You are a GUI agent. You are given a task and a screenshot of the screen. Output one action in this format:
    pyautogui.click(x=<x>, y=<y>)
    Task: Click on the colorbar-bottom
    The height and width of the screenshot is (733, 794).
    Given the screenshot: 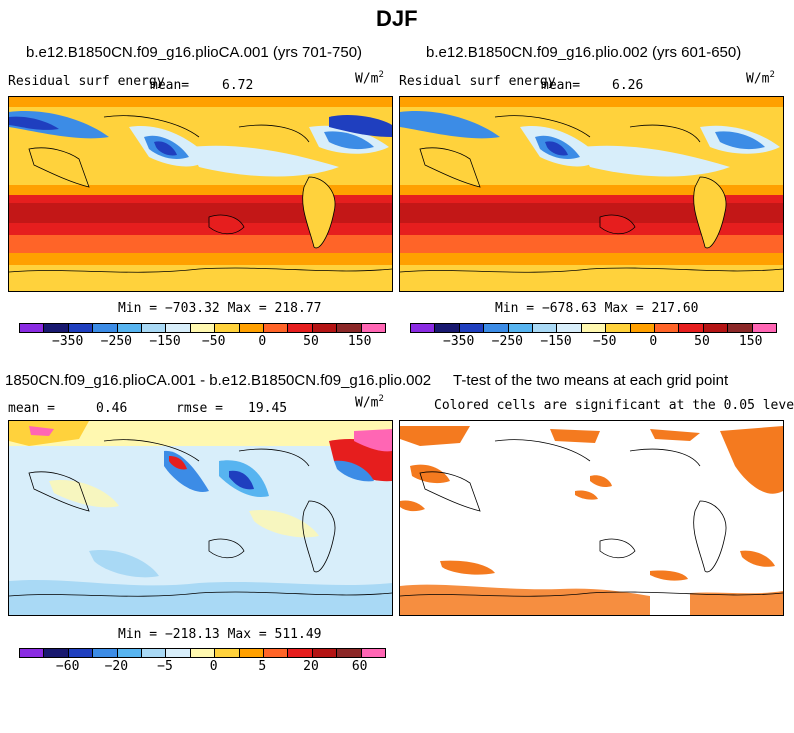 What is the action you would take?
    pyautogui.click(x=202, y=653)
    